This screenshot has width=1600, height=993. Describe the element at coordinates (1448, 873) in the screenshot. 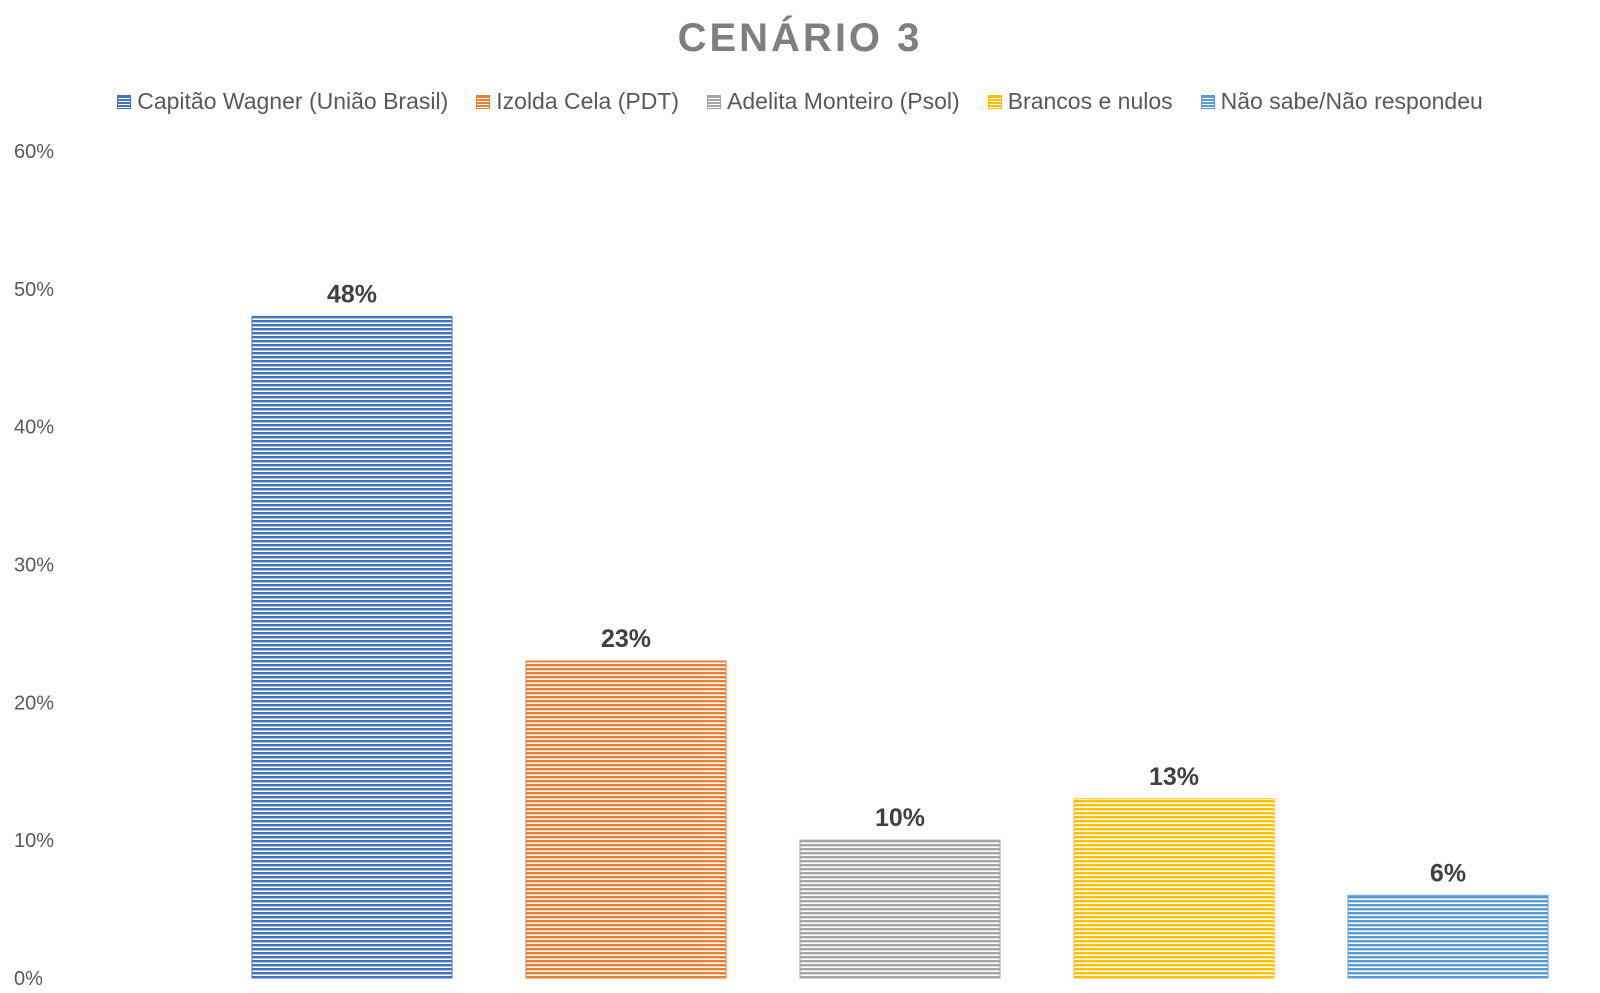

I see `data-label-5: 6%` at that location.